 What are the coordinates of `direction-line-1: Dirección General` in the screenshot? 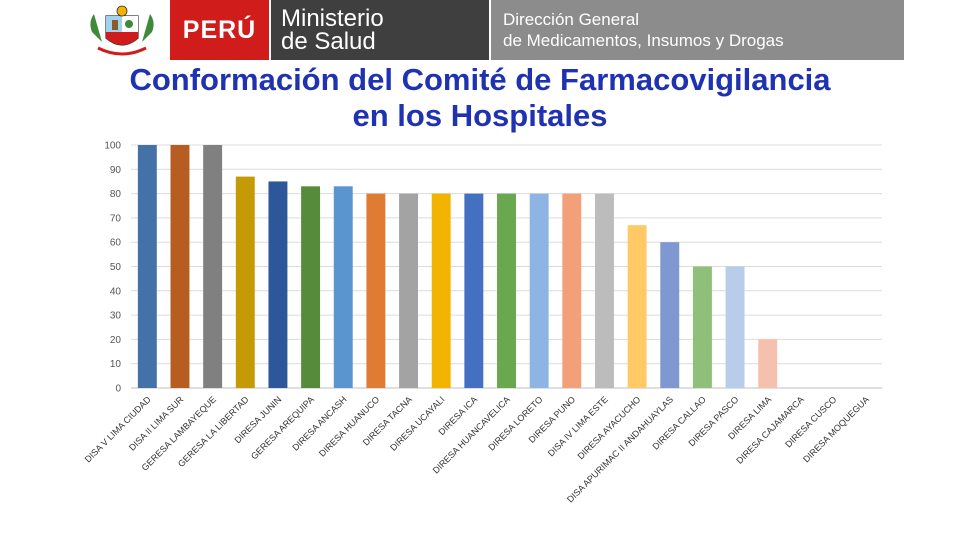 It's located at (571, 19).